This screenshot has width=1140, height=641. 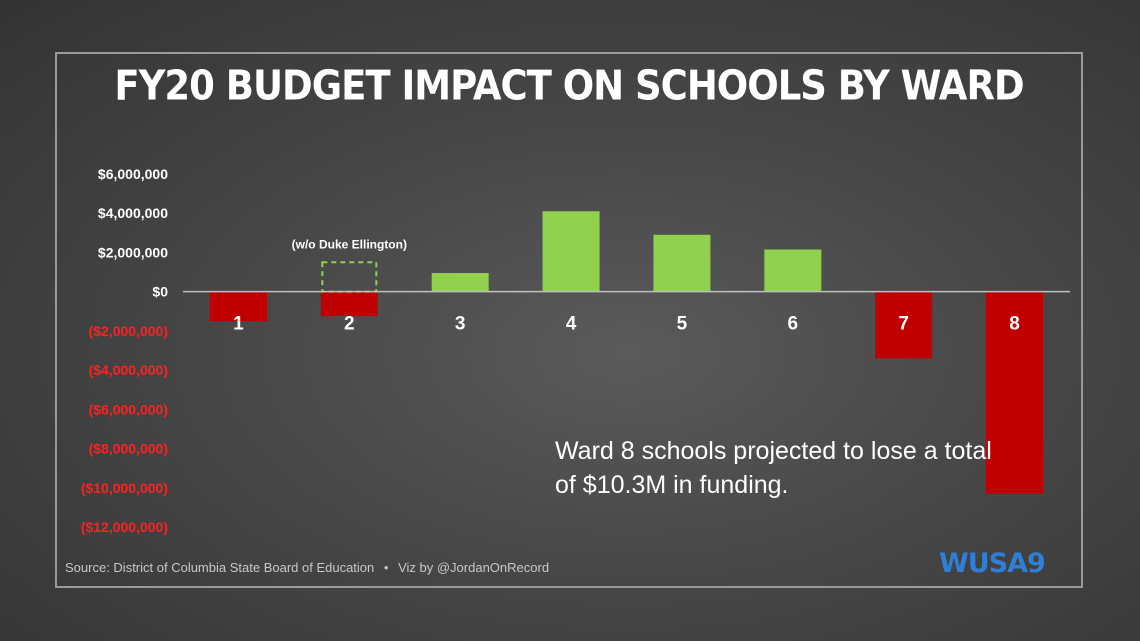 I want to click on y-tick-label: $0, so click(x=160, y=292).